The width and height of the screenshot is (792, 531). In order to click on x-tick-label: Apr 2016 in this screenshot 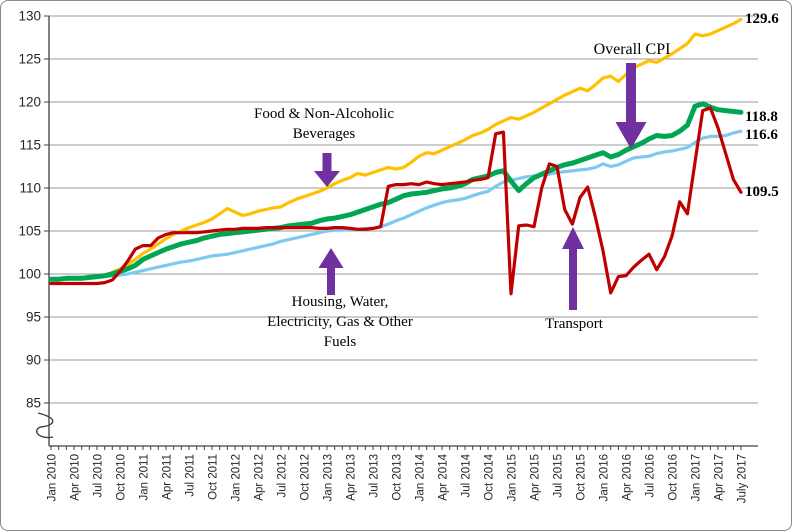, I will do `click(628, 477)`.